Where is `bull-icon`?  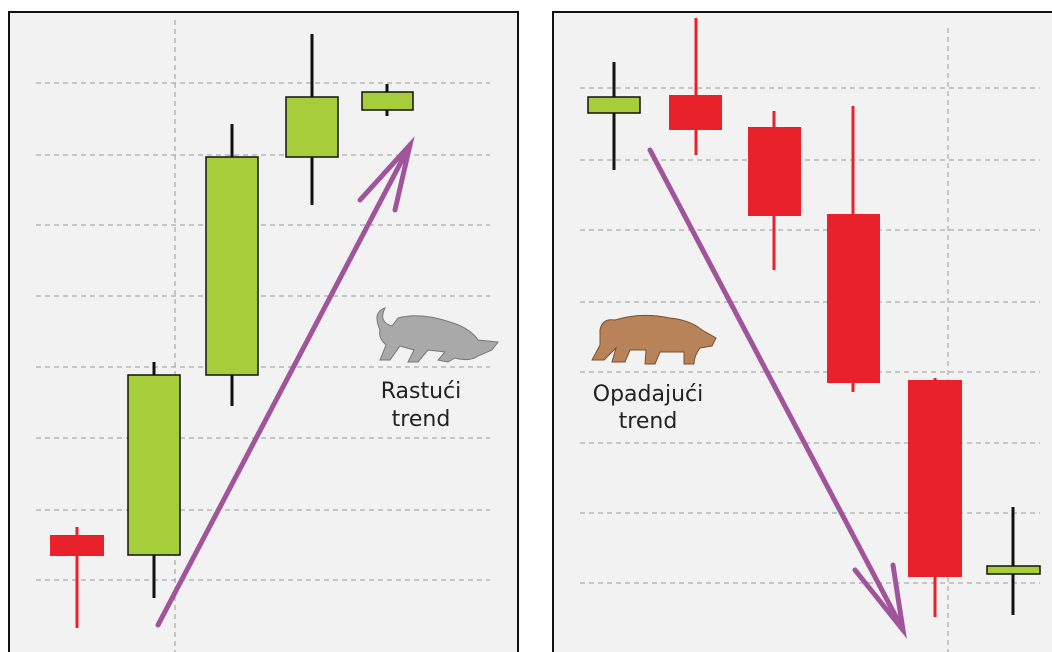
bull-icon is located at coordinates (437, 335).